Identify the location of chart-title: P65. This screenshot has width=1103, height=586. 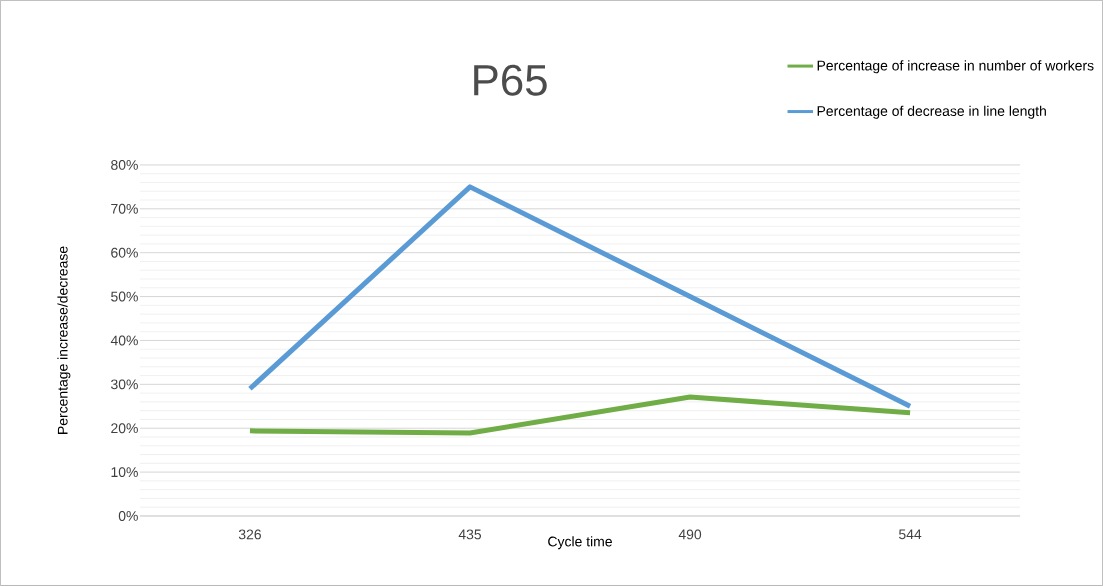
(510, 80).